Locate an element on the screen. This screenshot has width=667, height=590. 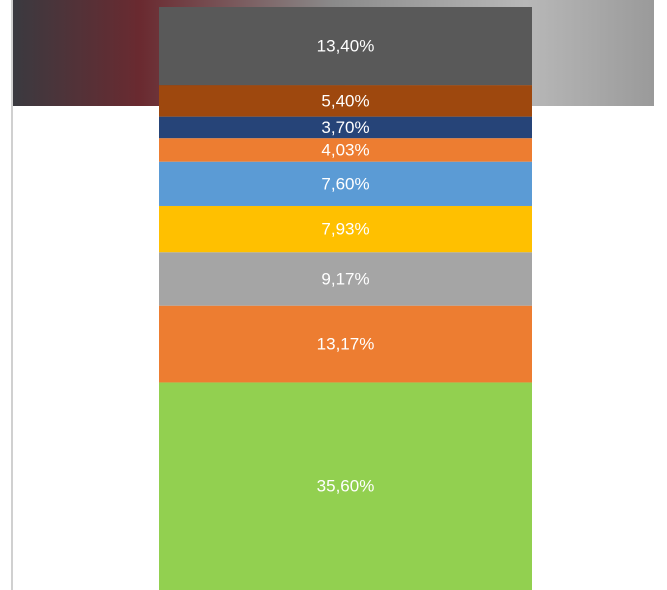
data-label: 9,17% is located at coordinates (345, 278).